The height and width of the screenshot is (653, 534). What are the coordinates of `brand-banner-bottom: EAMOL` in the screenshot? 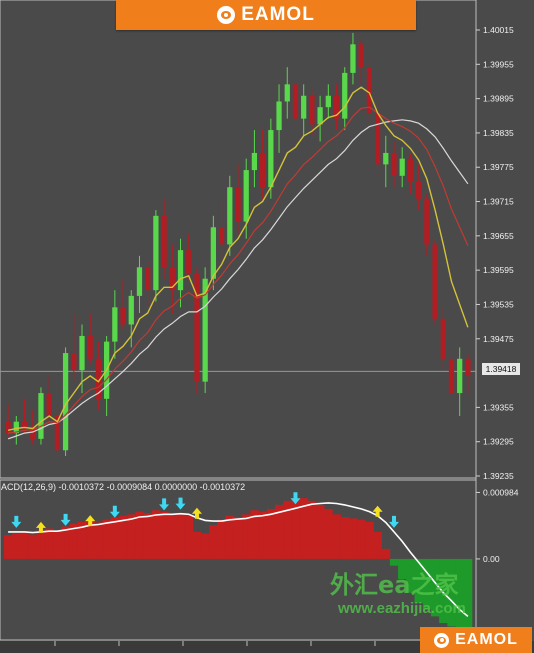 It's located at (476, 640).